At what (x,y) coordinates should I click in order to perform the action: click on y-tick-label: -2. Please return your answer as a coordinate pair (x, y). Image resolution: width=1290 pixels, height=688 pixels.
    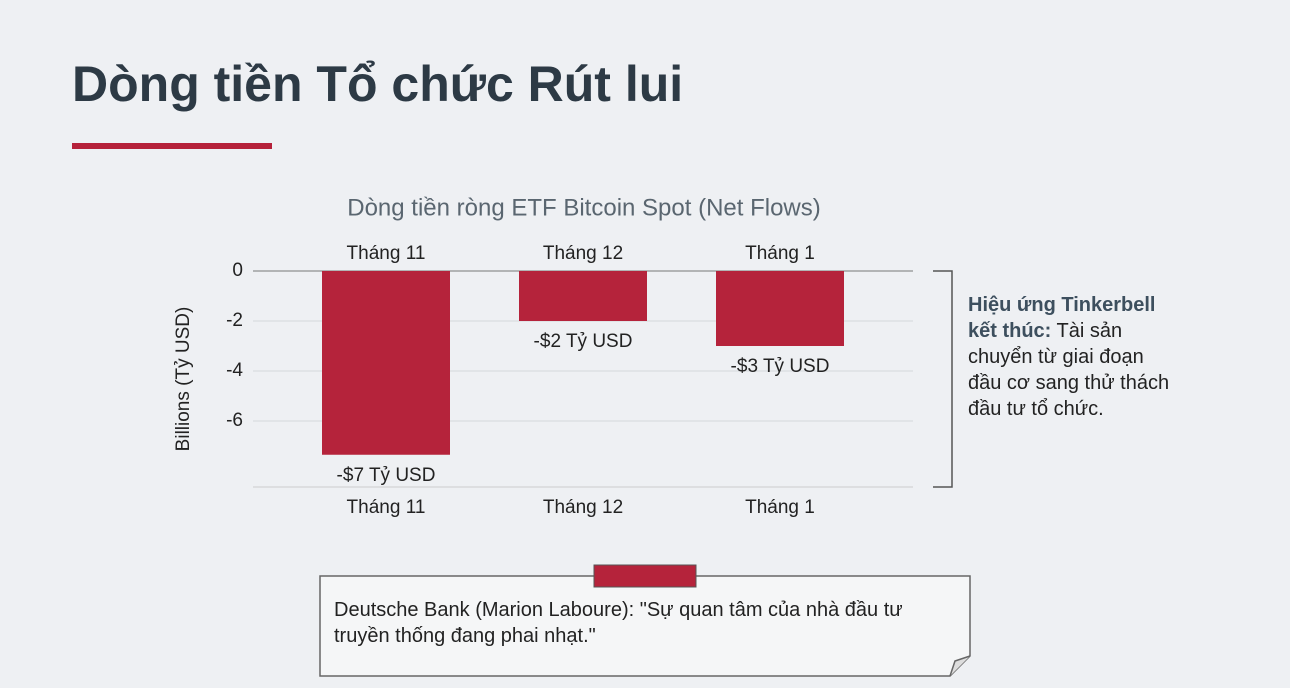
    Looking at the image, I should click on (234, 320).